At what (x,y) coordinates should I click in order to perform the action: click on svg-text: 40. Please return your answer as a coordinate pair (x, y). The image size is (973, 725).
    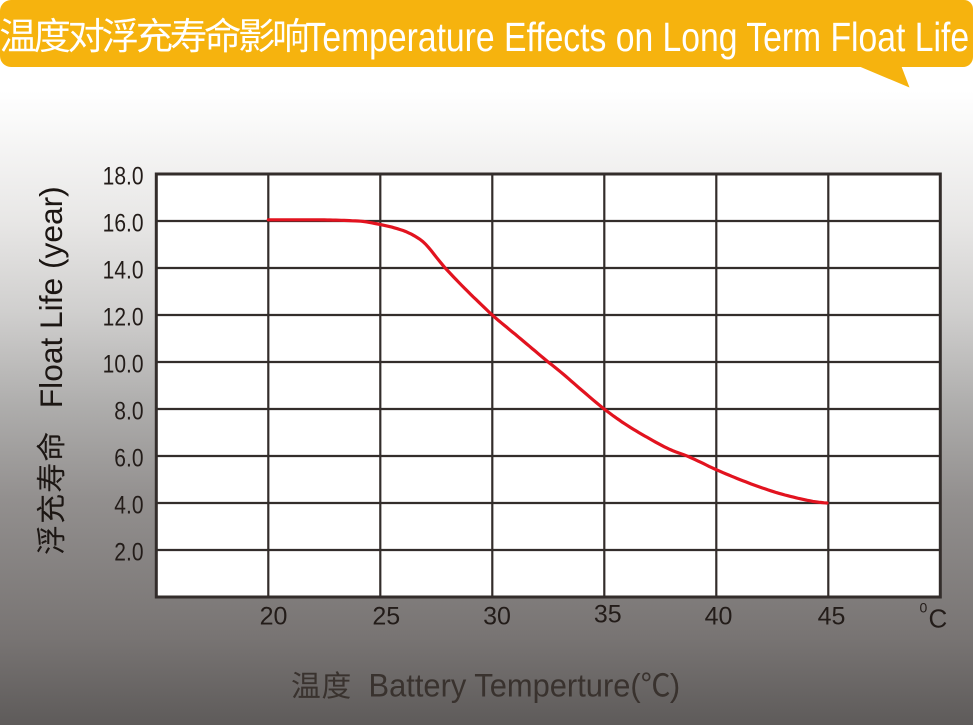
    Looking at the image, I should click on (719, 617).